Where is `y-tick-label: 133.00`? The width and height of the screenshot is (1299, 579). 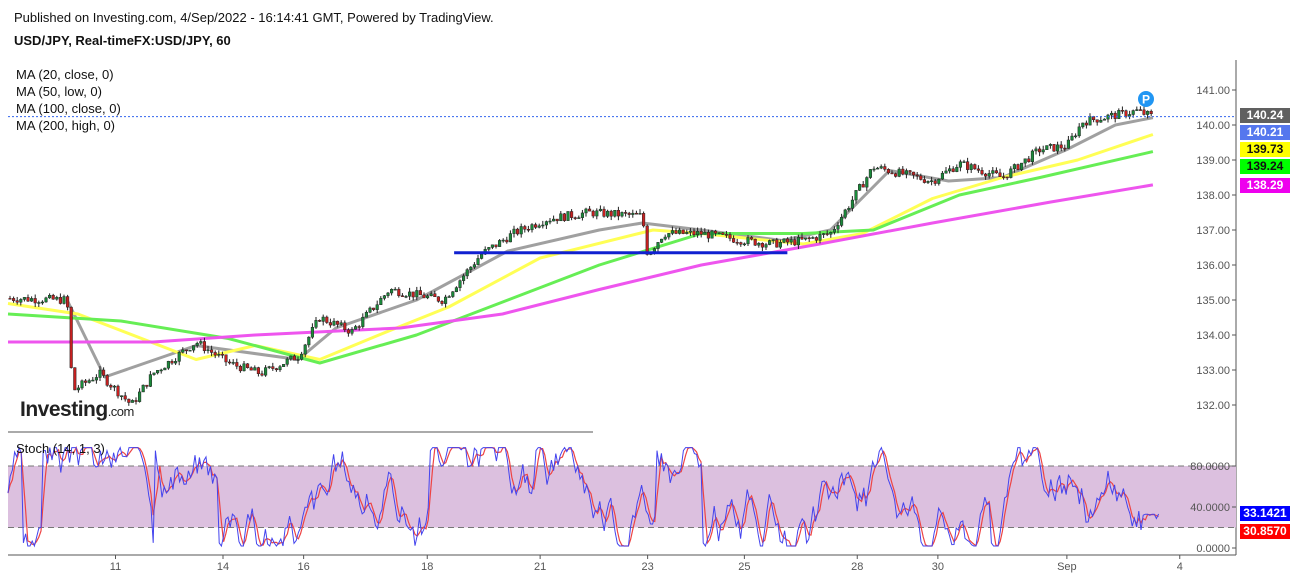 y-tick-label: 133.00 is located at coordinates (1213, 371).